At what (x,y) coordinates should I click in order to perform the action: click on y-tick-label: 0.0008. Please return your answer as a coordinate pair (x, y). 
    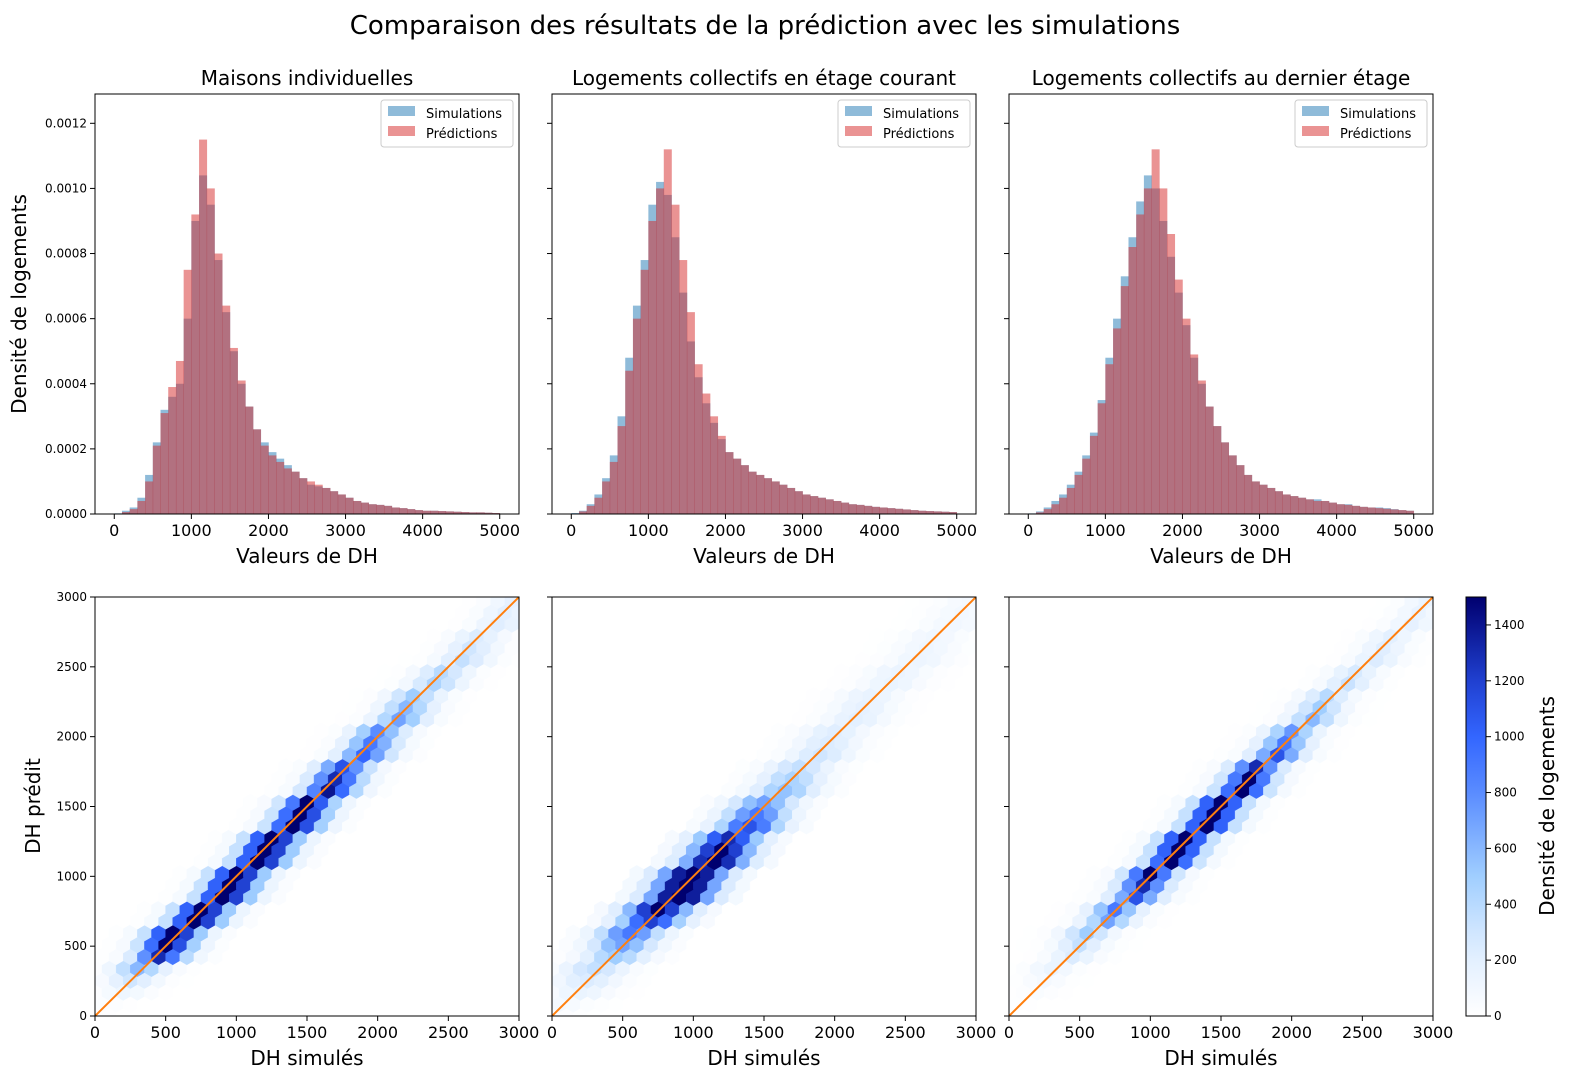
    Looking at the image, I should click on (66, 254).